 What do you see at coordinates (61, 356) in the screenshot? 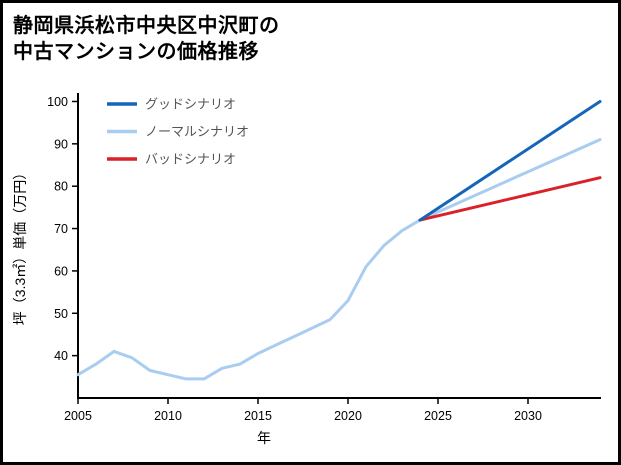
I see `y-tick-label: 40` at bounding box center [61, 356].